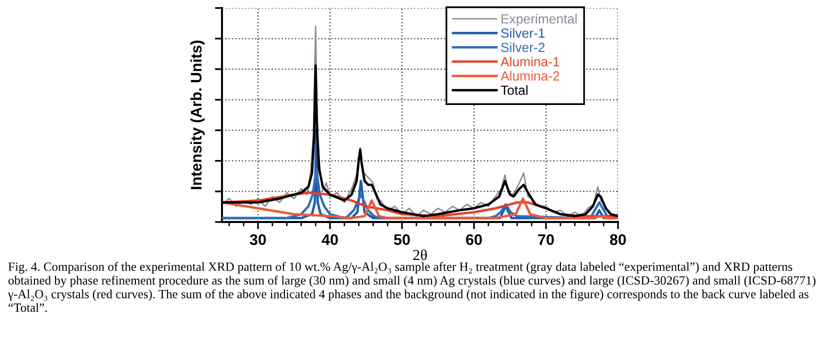 The height and width of the screenshot is (351, 819). What do you see at coordinates (420, 254) in the screenshot?
I see `x-axis-title: 2θ` at bounding box center [420, 254].